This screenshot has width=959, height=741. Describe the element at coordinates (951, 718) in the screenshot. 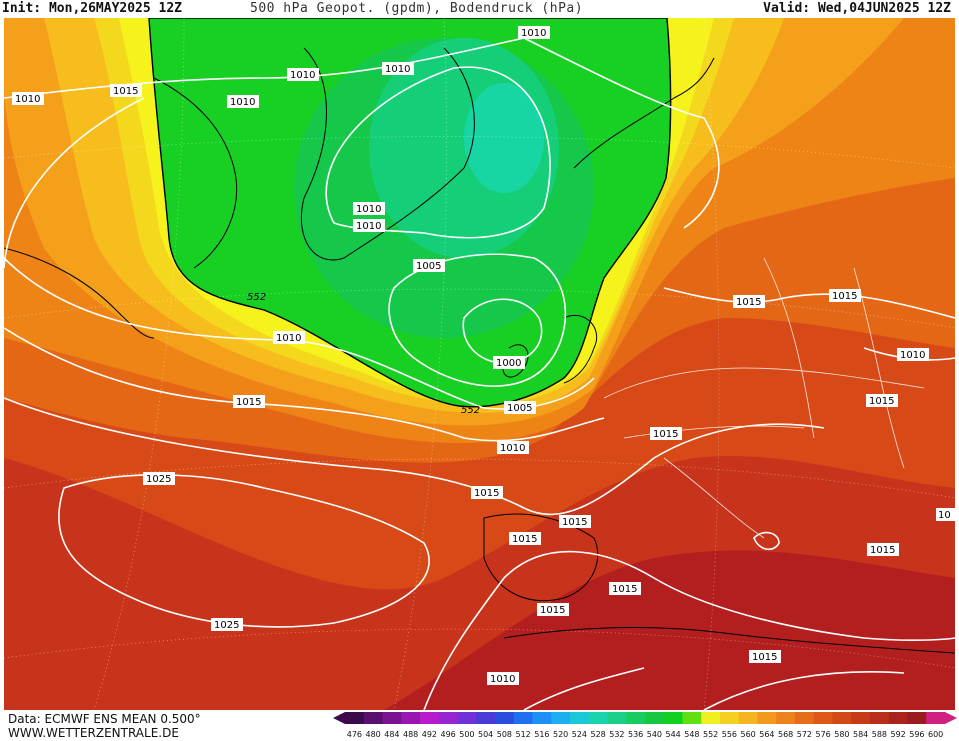

I see `colorbar-arrow-right` at that location.